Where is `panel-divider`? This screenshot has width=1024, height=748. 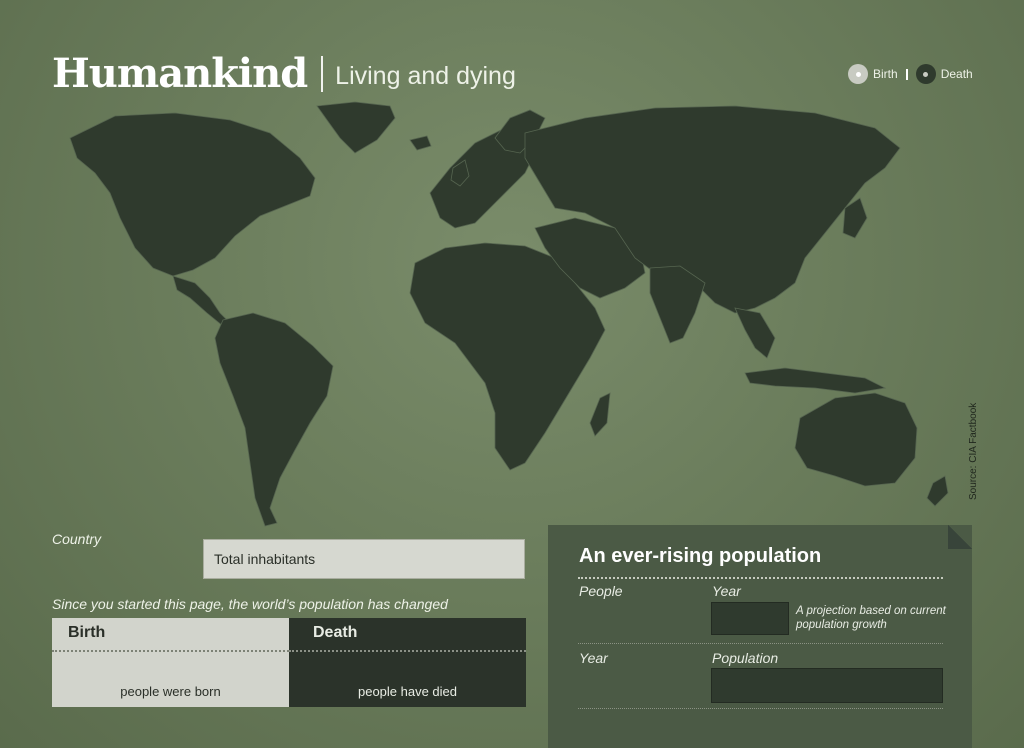
panel-divider is located at coordinates (760, 578).